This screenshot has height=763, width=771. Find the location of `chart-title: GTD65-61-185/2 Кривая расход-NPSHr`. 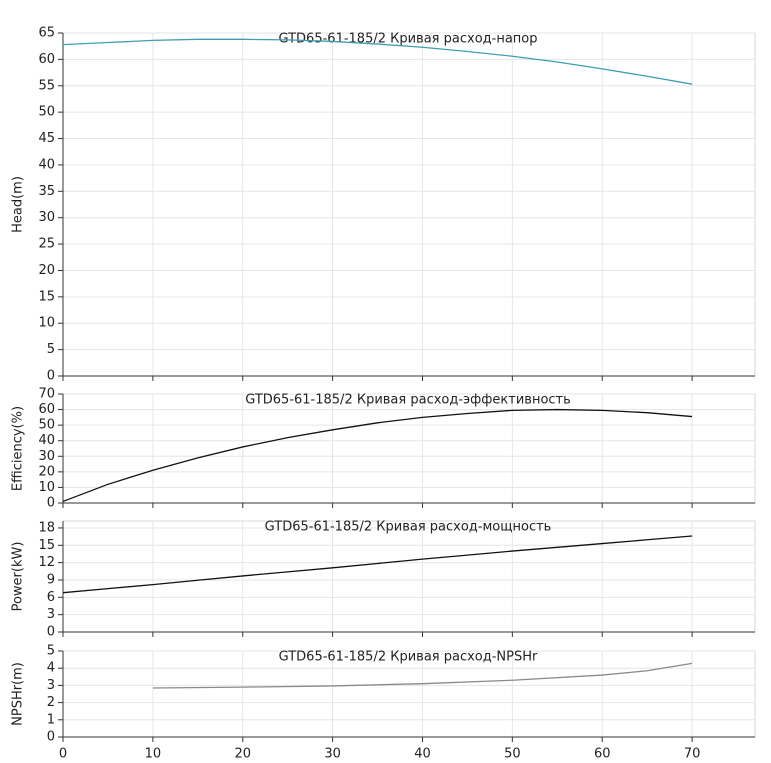

chart-title: GTD65-61-185/2 Кривая расход-NPSHr is located at coordinates (408, 657).